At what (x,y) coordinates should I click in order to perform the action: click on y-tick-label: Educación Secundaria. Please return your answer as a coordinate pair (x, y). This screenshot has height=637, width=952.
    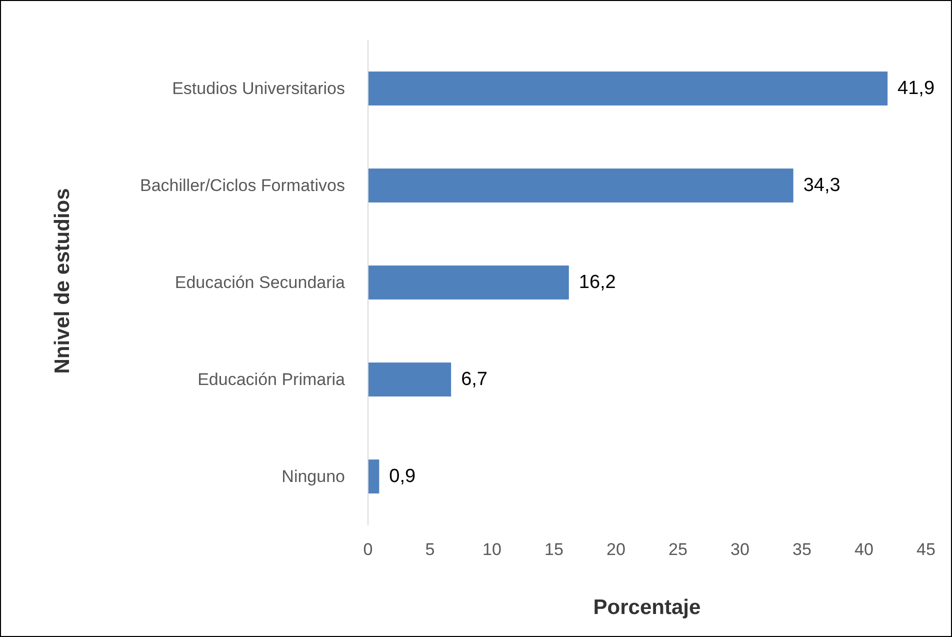
    Looking at the image, I should click on (260, 282).